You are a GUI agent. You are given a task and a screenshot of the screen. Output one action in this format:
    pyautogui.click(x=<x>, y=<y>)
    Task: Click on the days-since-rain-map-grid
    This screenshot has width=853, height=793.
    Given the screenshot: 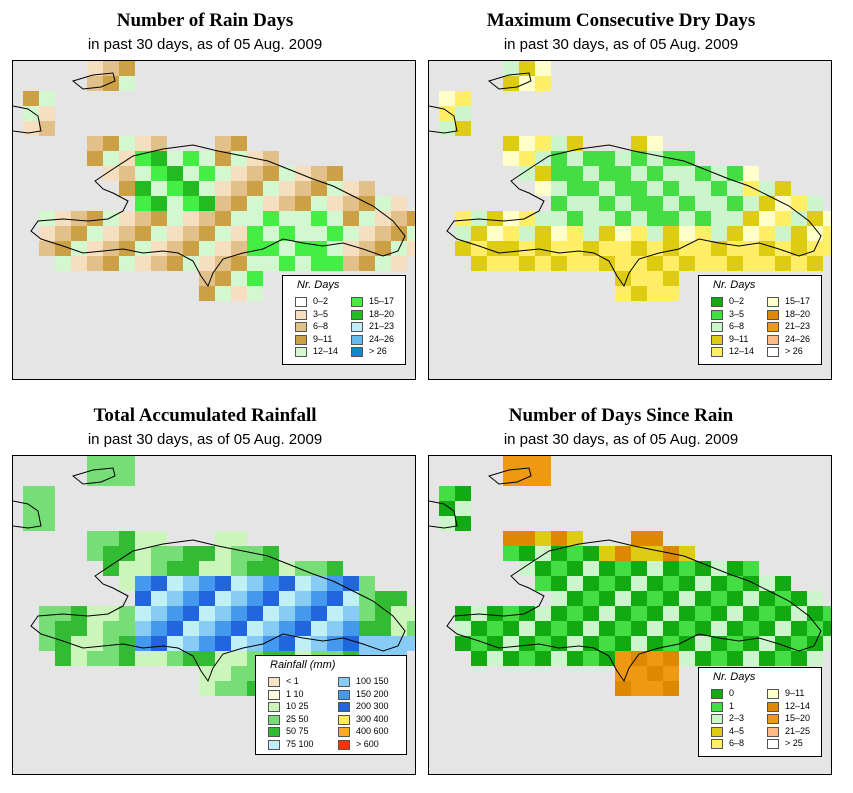 What is the action you would take?
    pyautogui.click(x=630, y=576)
    